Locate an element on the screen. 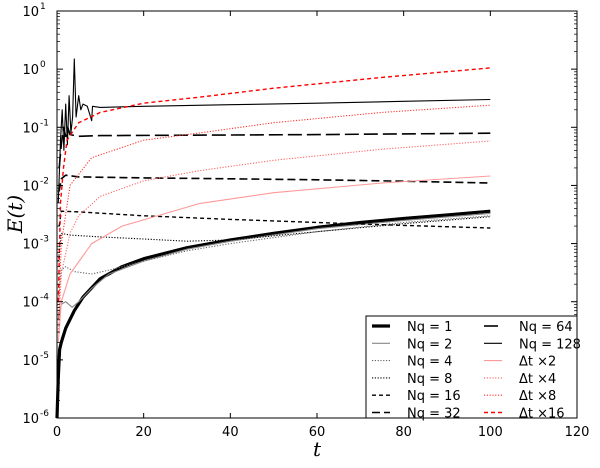 The image size is (600, 468). legend-label-12: Δt ×16 is located at coordinates (542, 414).